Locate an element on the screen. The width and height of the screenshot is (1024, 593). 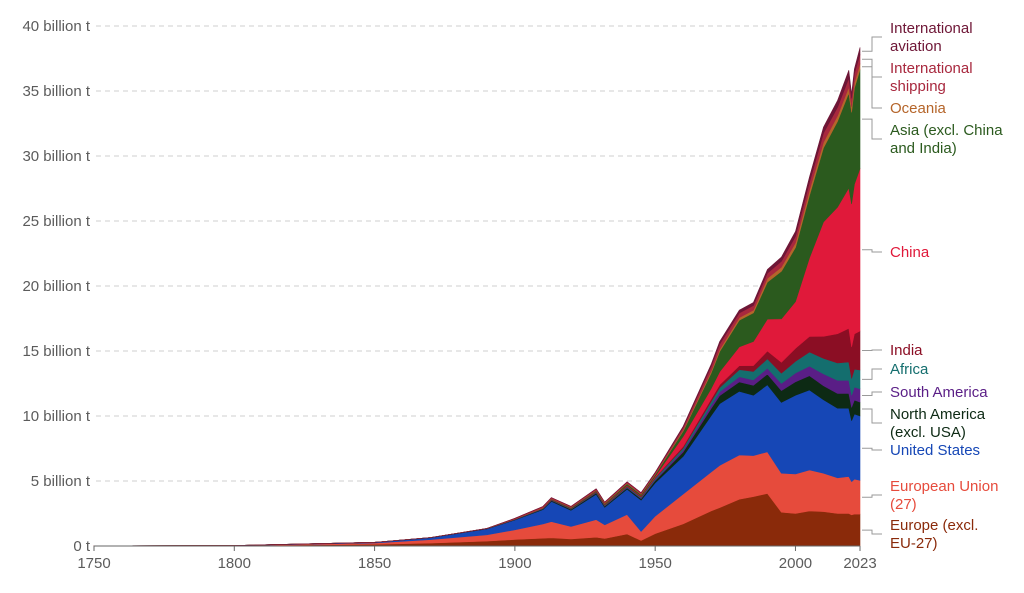
legend-label-line: aviation is located at coordinates (916, 46).